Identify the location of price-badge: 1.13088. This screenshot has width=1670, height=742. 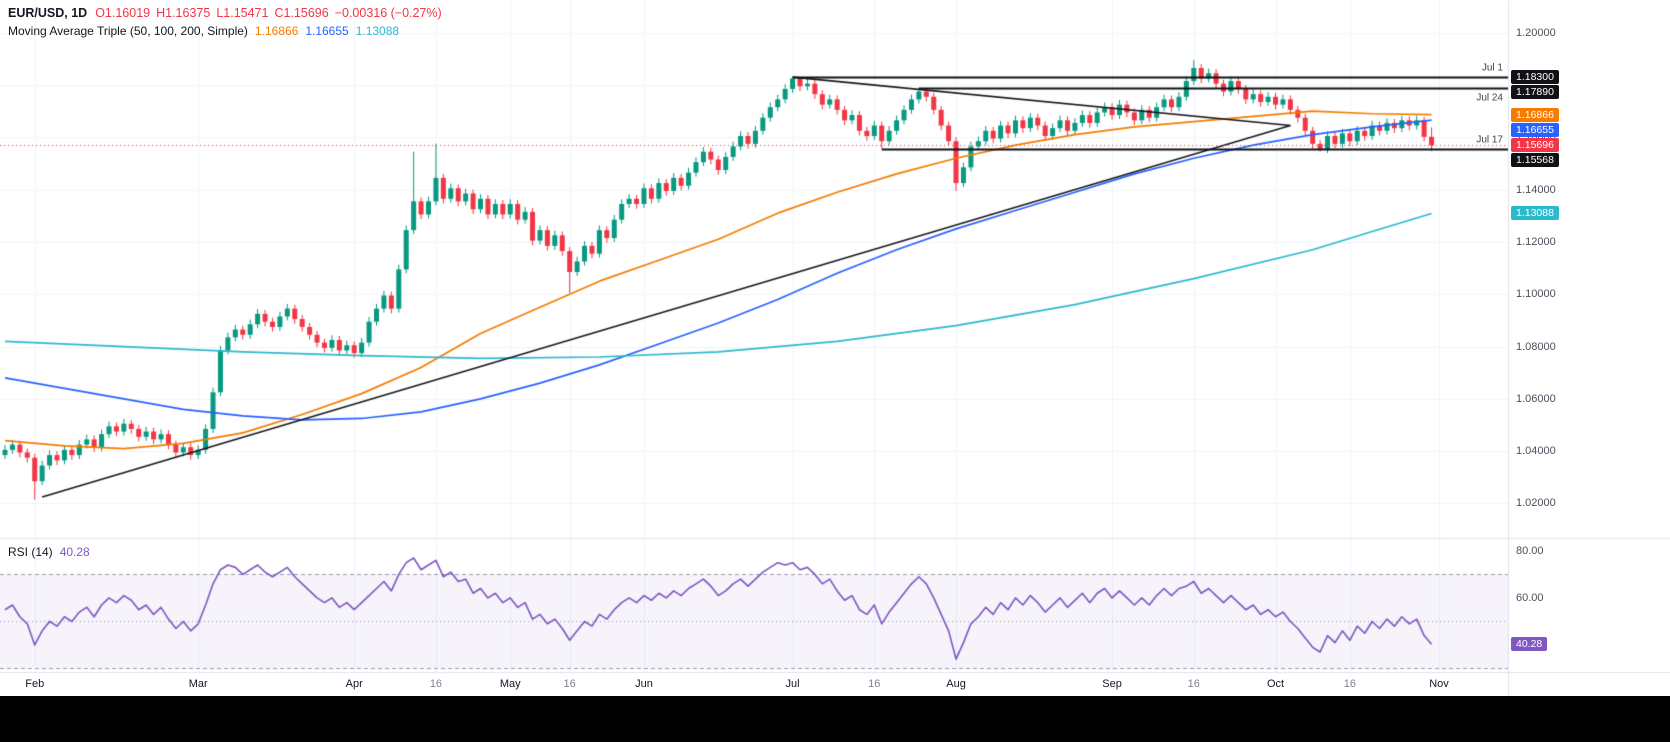
(1535, 213).